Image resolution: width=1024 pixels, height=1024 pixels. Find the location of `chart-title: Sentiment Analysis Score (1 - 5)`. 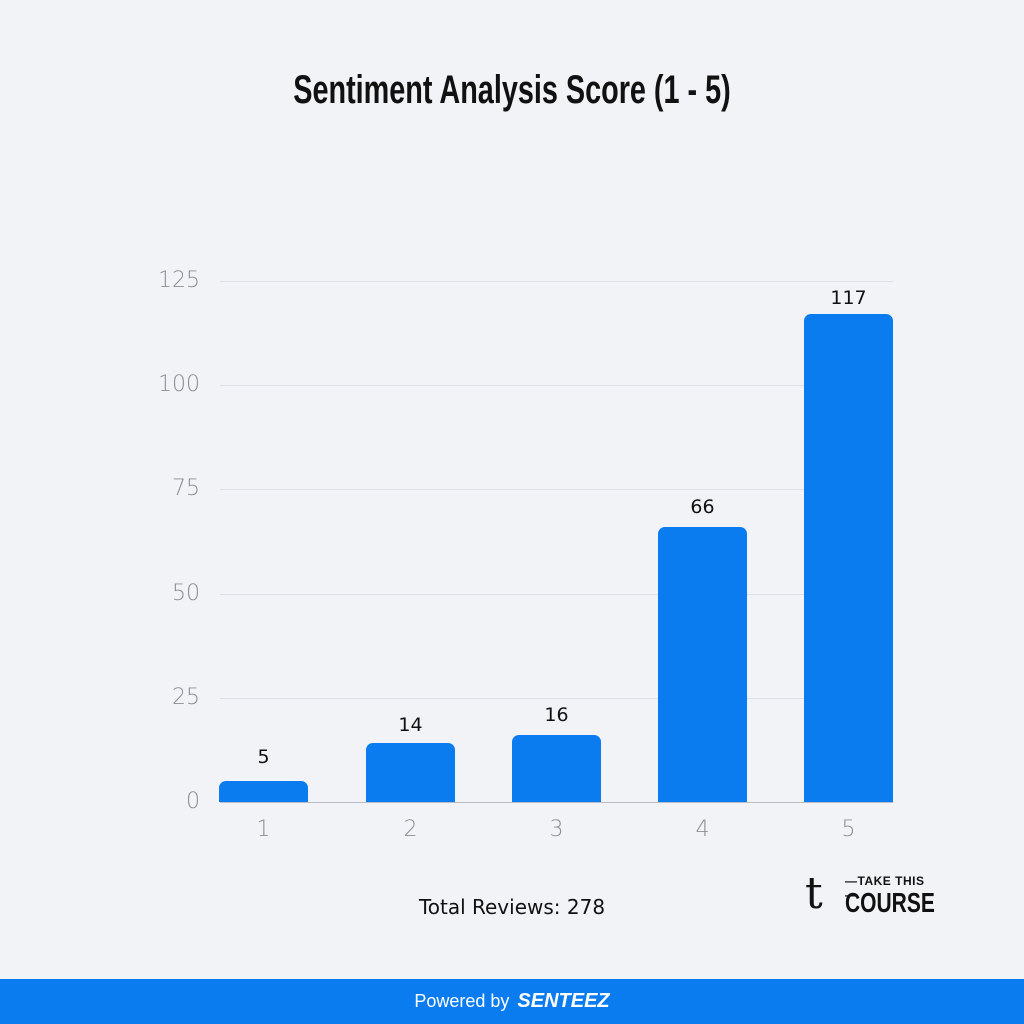

chart-title: Sentiment Analysis Score (1 - 5) is located at coordinates (512, 90).